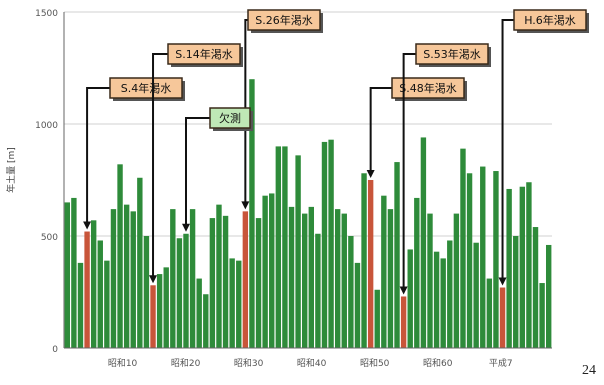 The height and width of the screenshot is (385, 604). What do you see at coordinates (46, 14) in the screenshot?
I see `y-tick-label: 1500` at bounding box center [46, 14].